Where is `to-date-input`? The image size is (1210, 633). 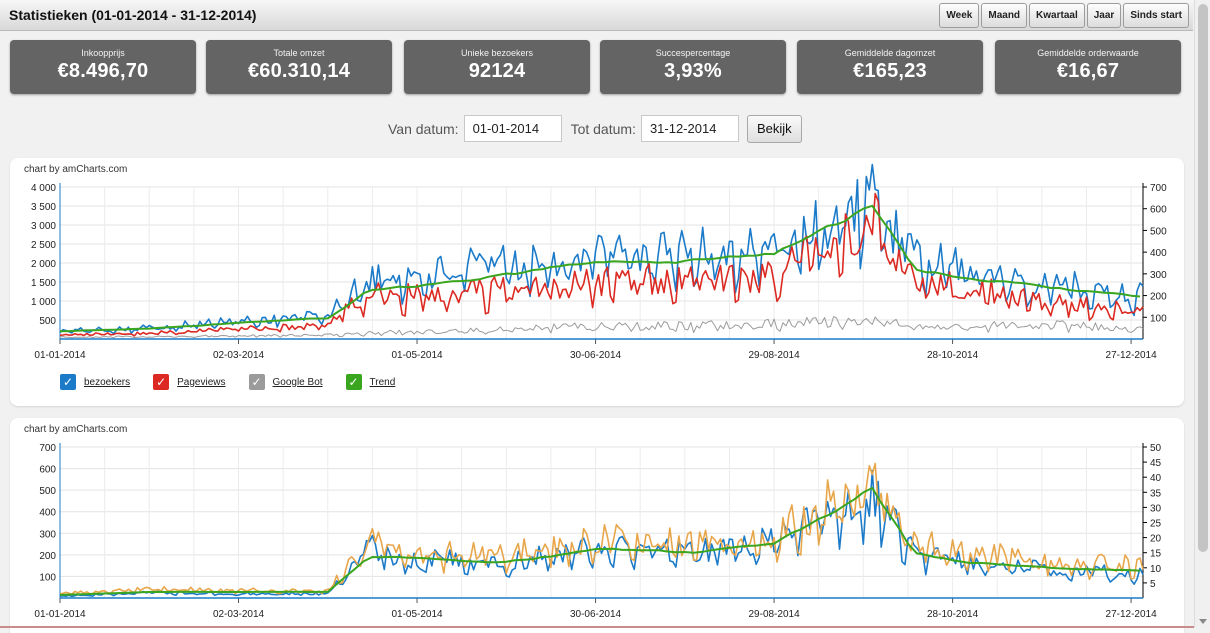 to-date-input is located at coordinates (689, 128).